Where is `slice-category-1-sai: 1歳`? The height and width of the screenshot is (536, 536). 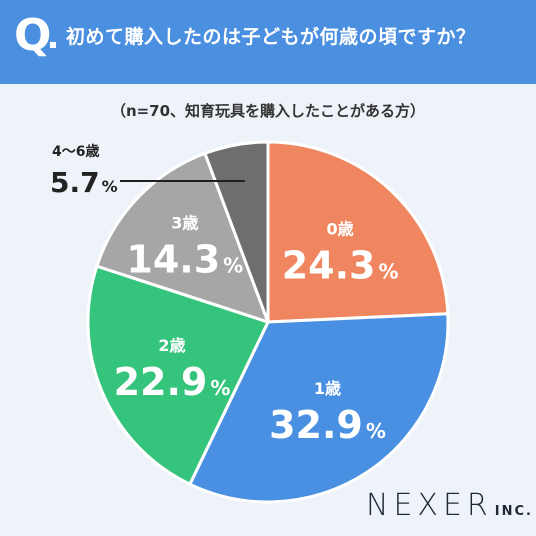
slice-category-1-sai: 1歳 is located at coordinates (327, 388).